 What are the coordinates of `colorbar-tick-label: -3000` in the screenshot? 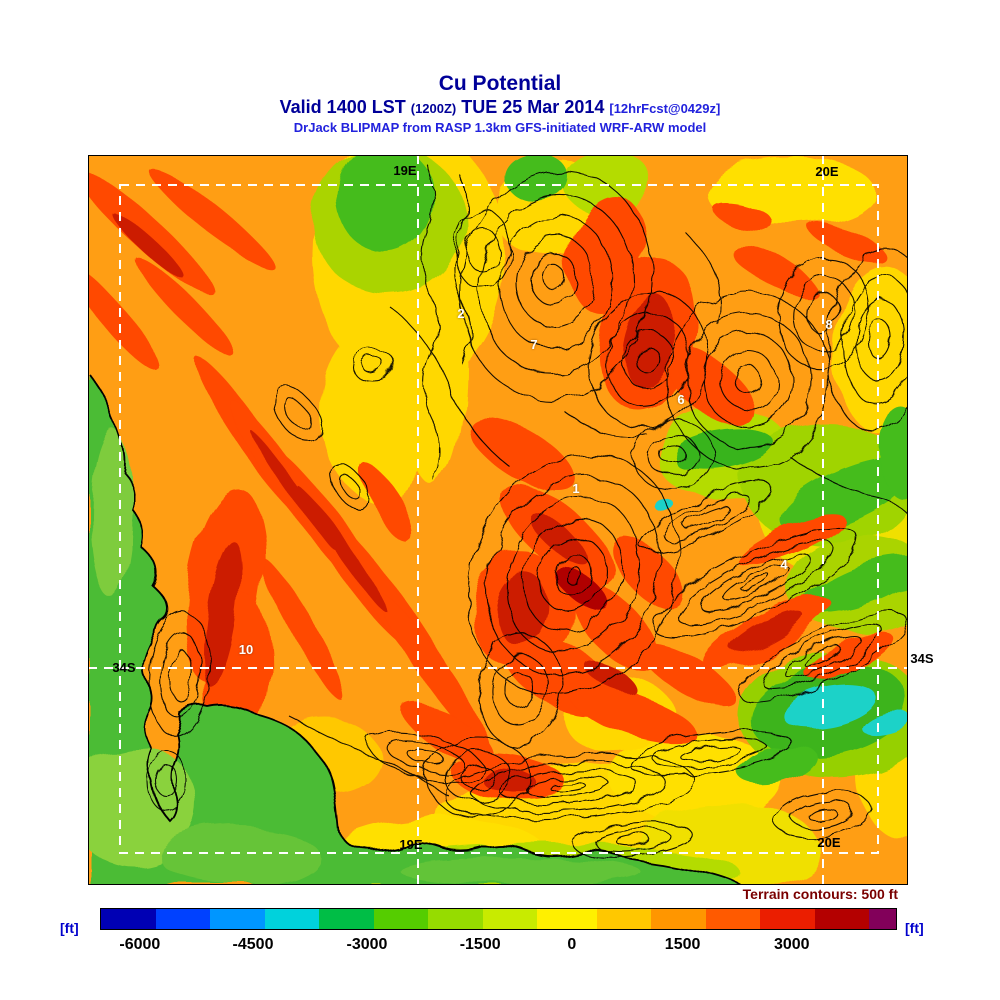 It's located at (367, 944).